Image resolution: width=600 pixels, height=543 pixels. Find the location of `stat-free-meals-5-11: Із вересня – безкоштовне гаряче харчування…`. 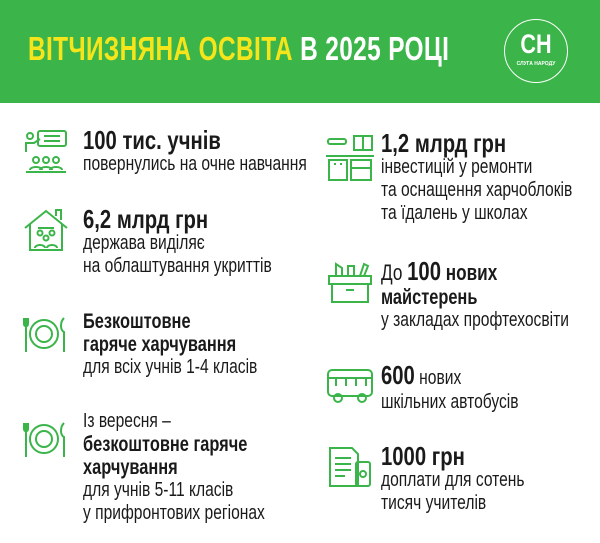

stat-free-meals-5-11: Із вересня – безкоштовне гаряче харчування… is located at coordinates (174, 467).